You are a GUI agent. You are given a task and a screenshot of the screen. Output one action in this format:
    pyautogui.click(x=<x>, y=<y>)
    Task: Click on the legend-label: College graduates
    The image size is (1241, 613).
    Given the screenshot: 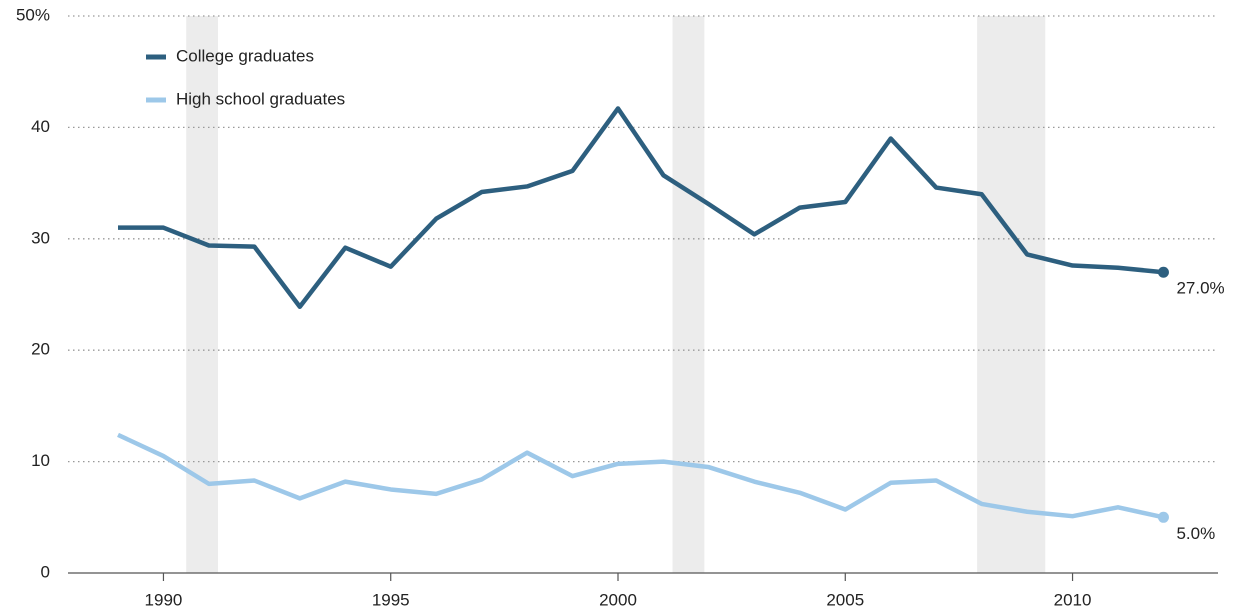 What is the action you would take?
    pyautogui.click(x=245, y=55)
    